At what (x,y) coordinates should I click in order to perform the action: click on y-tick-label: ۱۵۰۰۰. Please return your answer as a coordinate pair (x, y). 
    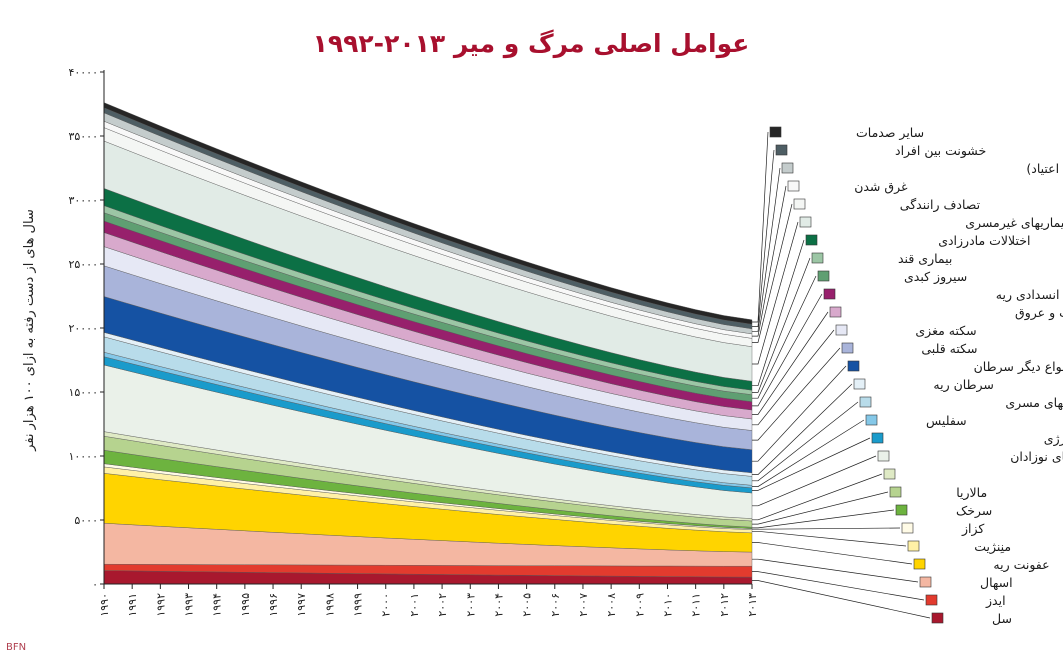
    Looking at the image, I should click on (83, 392).